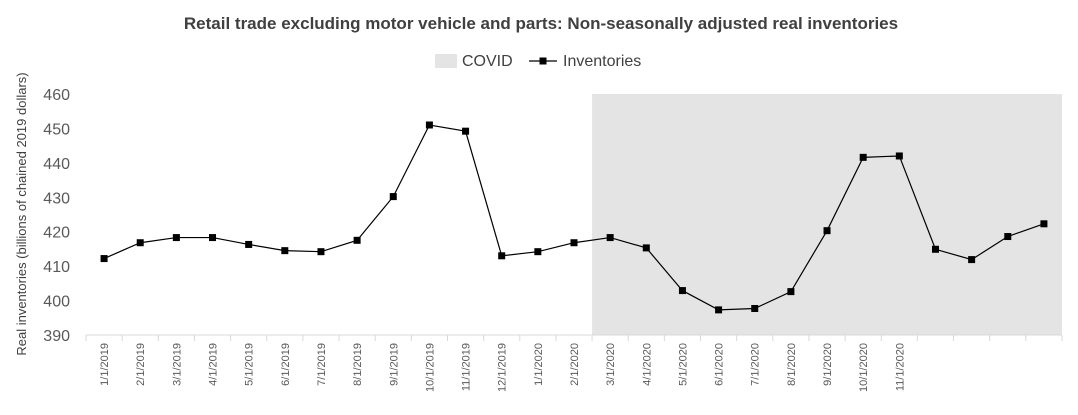  What do you see at coordinates (792, 364) in the screenshot?
I see `x-tick-label: 8/1/2020` at bounding box center [792, 364].